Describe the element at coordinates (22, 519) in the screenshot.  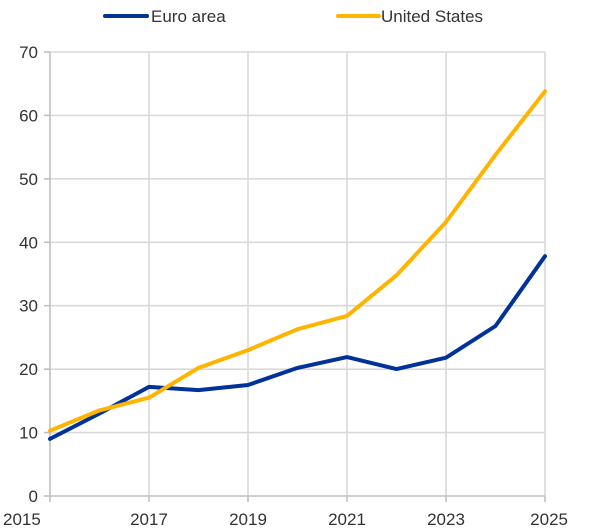
I see `x-tick-label: 2015` at that location.